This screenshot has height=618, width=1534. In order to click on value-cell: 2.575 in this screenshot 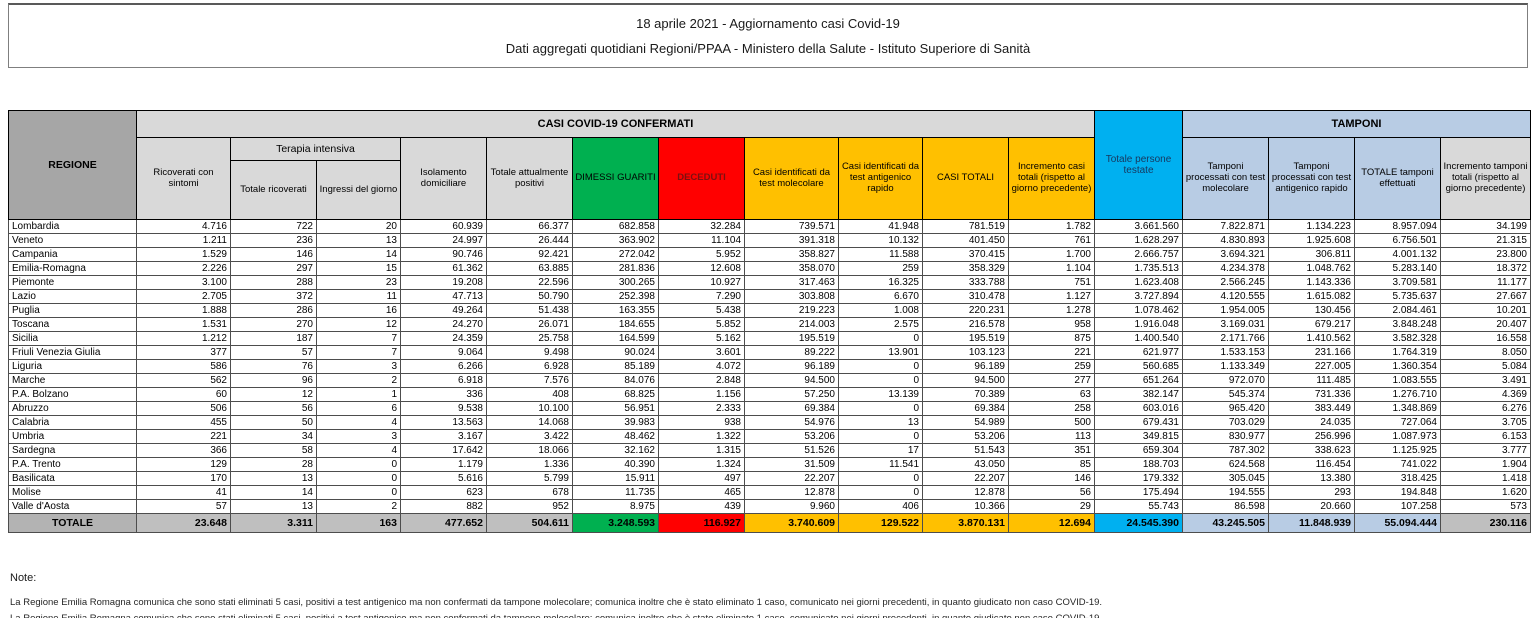, I will do `click(880, 324)`.